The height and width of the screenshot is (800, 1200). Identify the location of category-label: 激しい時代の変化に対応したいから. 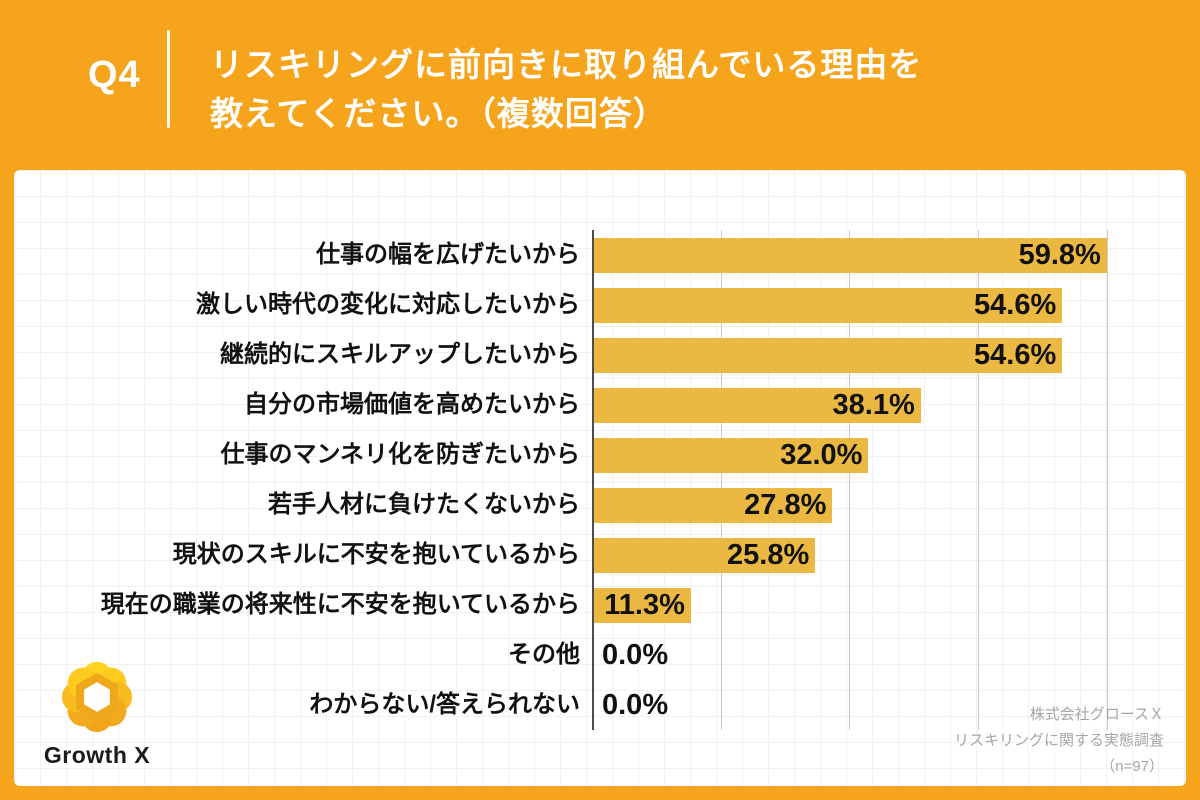
(388, 304).